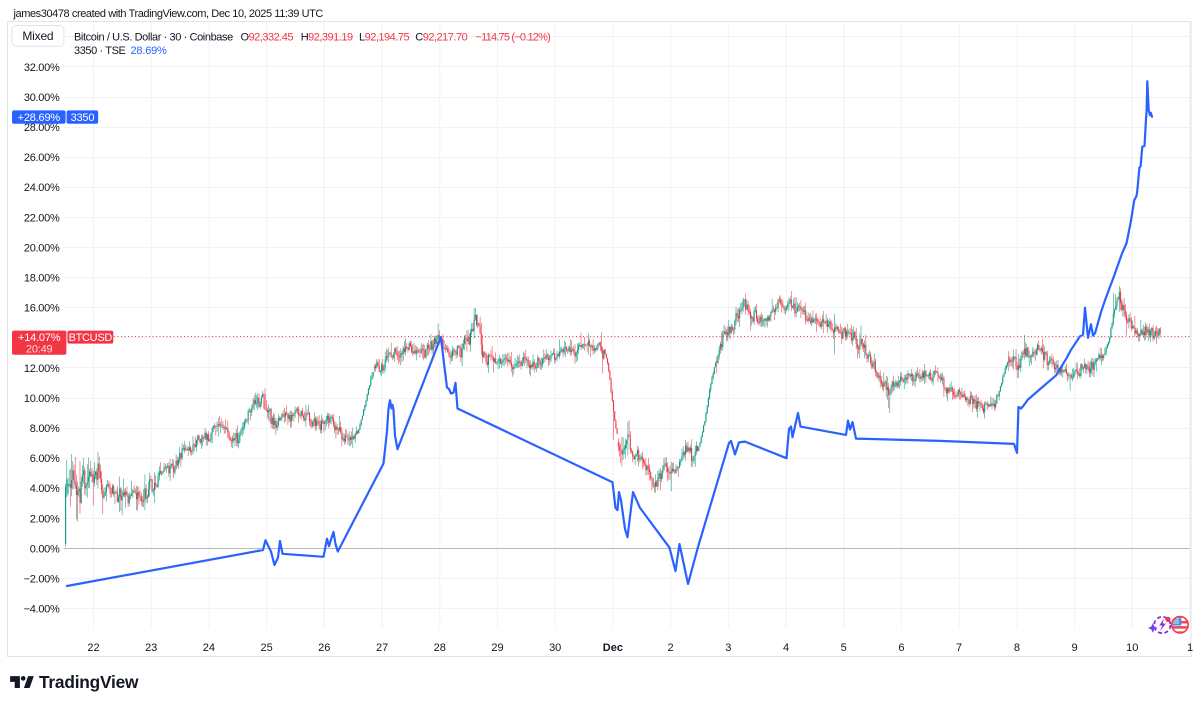 This screenshot has width=1200, height=707. I want to click on svg-text: BTCUSD, so click(91, 338).